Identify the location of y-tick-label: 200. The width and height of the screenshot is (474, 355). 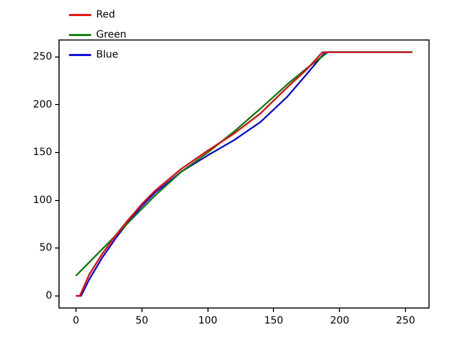
(42, 104).